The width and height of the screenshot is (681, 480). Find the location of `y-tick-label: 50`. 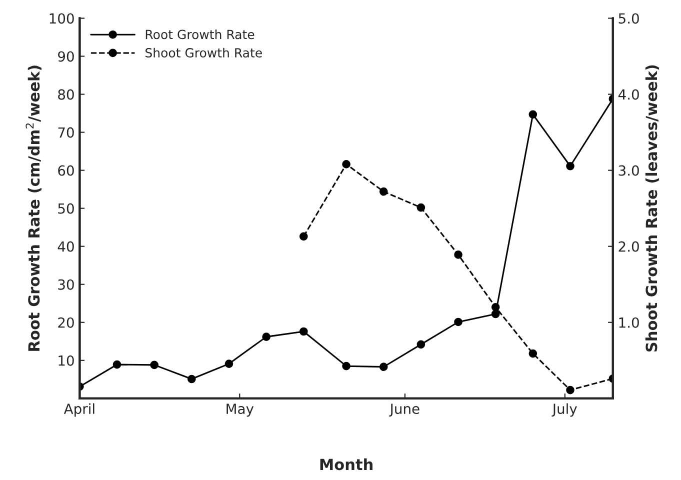

y-tick-label: 50 is located at coordinates (66, 208).